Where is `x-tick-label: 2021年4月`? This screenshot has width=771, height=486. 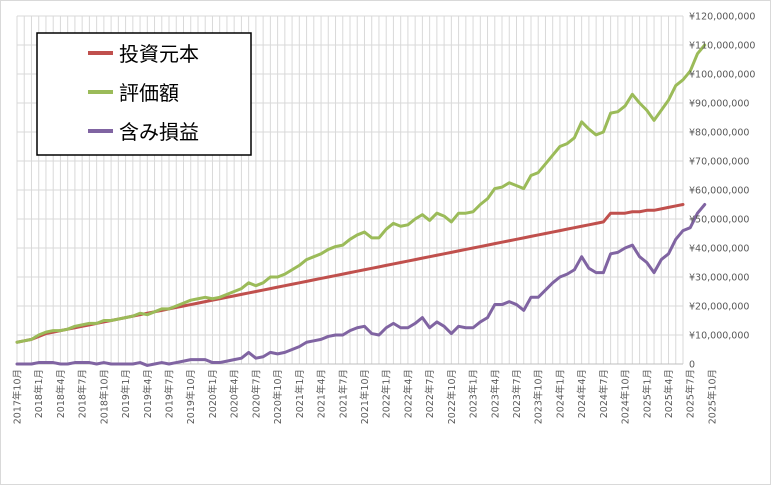
x-tick-label: 2021年4月 is located at coordinates (322, 393).